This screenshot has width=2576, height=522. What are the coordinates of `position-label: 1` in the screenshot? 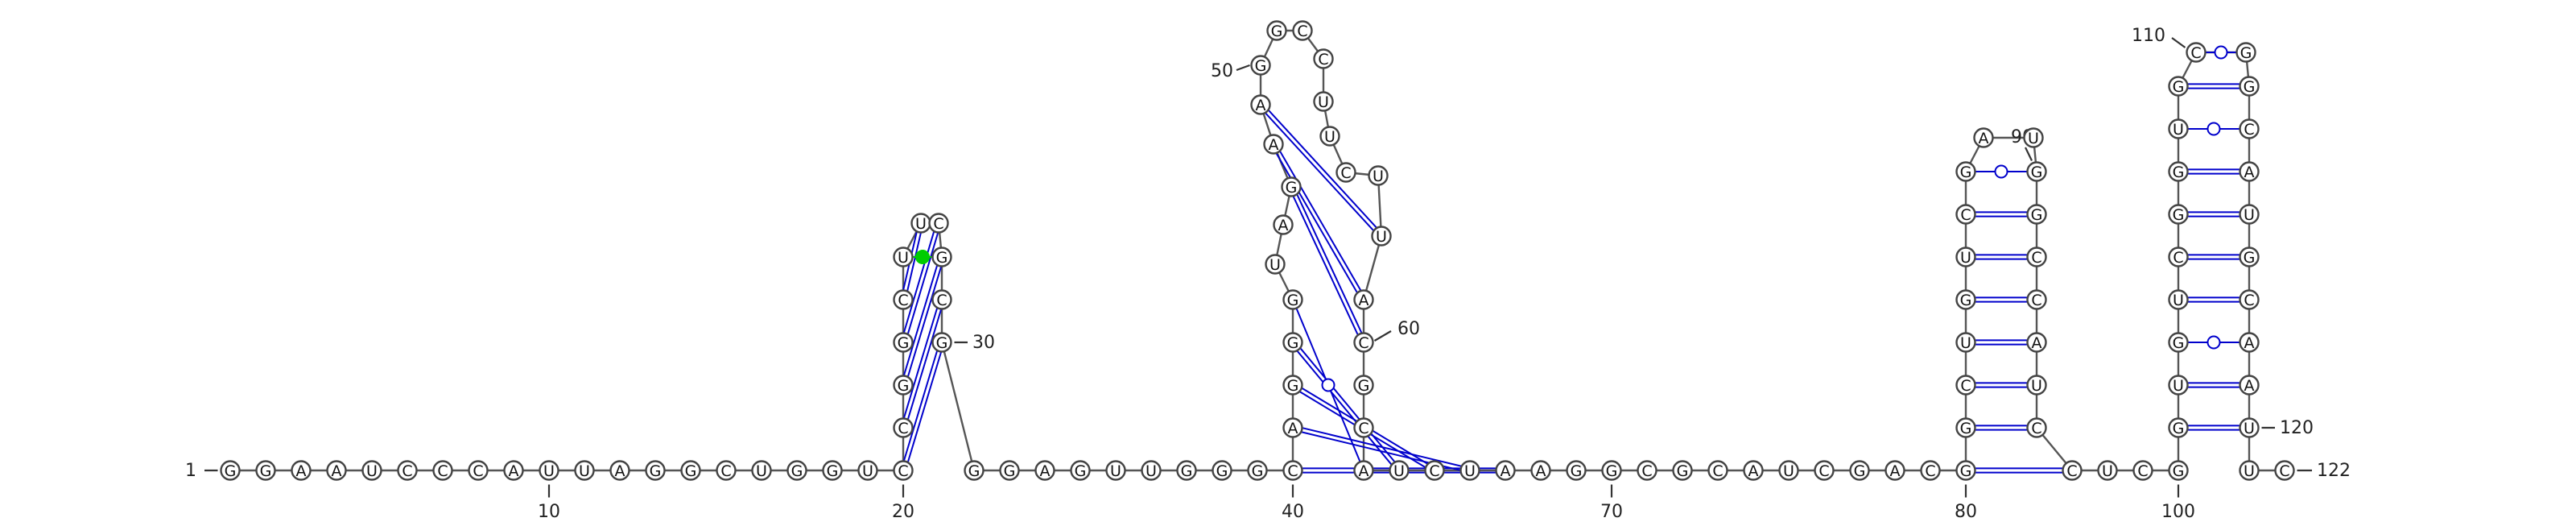 It's located at (190, 471).